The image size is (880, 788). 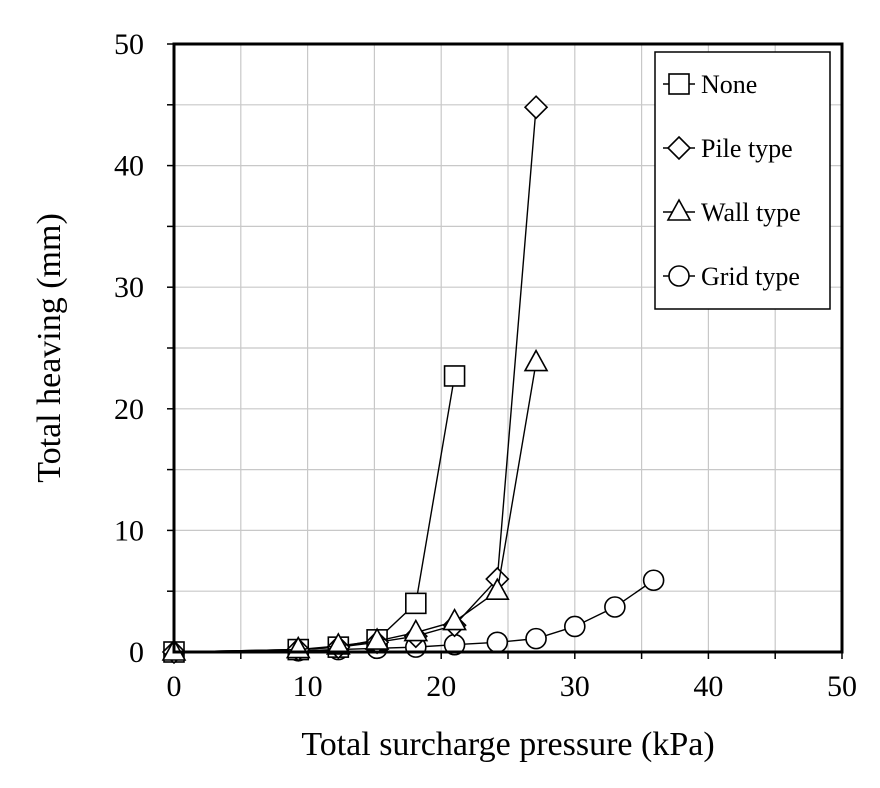 What do you see at coordinates (308, 686) in the screenshot?
I see `x-tick-label: 10` at bounding box center [308, 686].